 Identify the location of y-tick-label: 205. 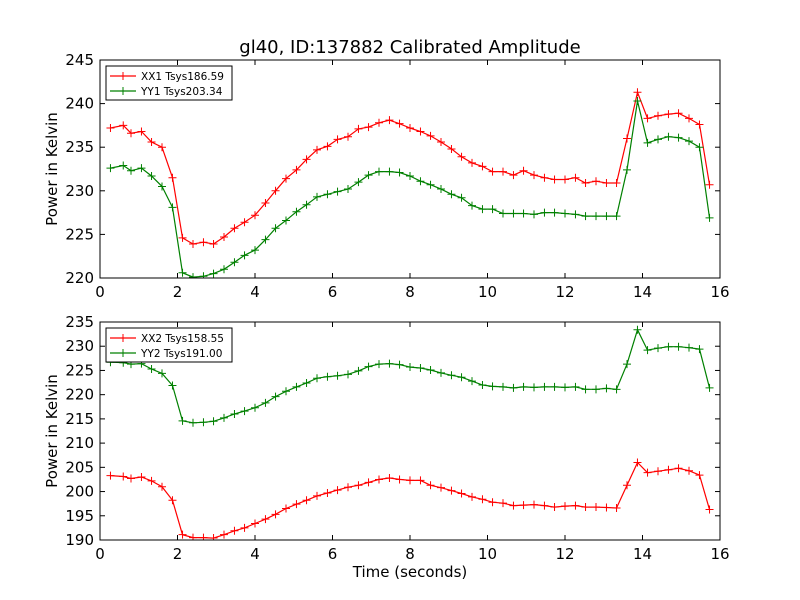
(79, 467).